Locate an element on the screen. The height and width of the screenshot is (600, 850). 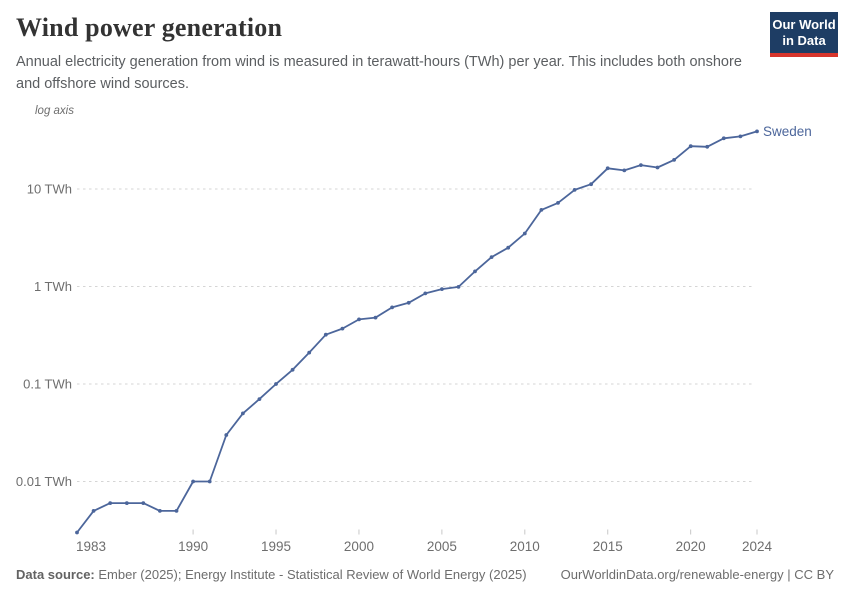
owid-logo: Our World in Data is located at coordinates (804, 34).